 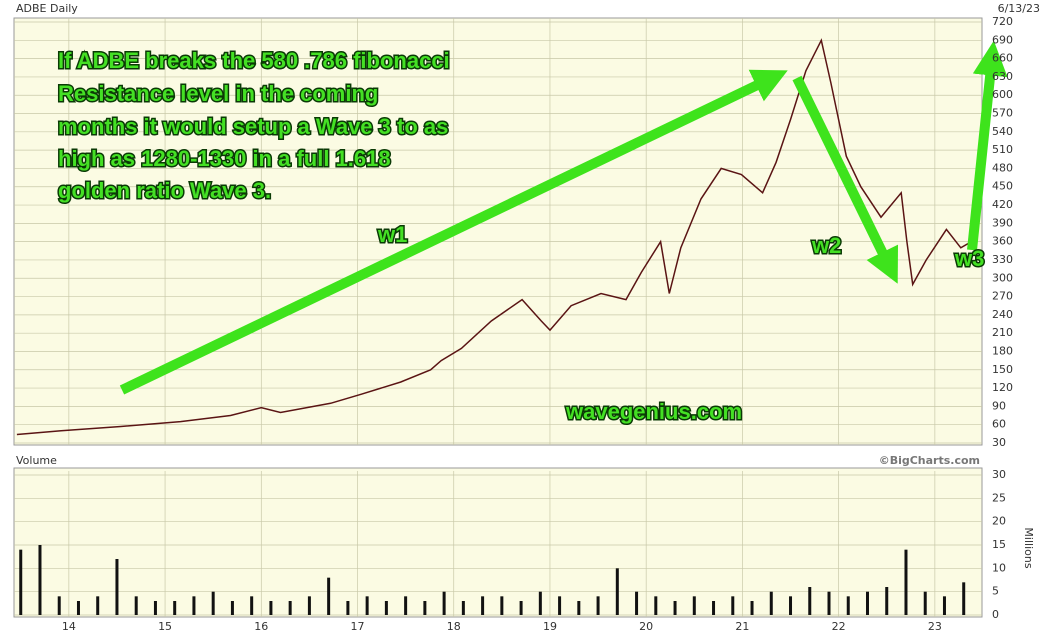 I want to click on wave-label: w3, so click(x=969, y=258).